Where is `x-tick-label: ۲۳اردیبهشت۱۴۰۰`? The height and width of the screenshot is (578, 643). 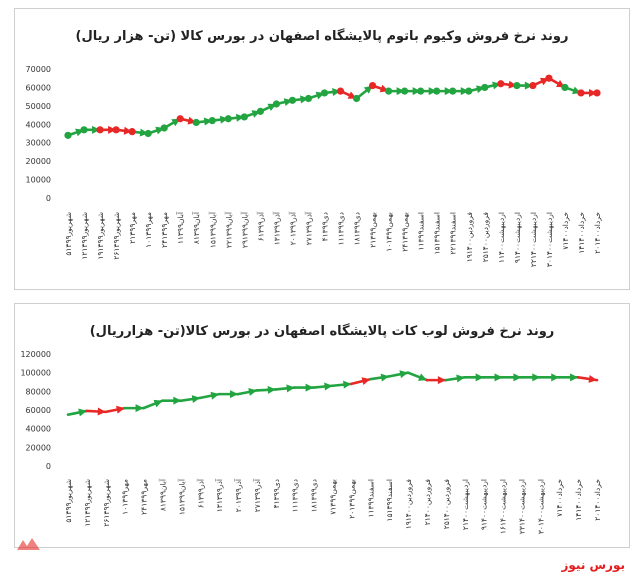
x-tick-label: ۲۳اردیبهشت۱۴۰۰ is located at coordinates (521, 506).